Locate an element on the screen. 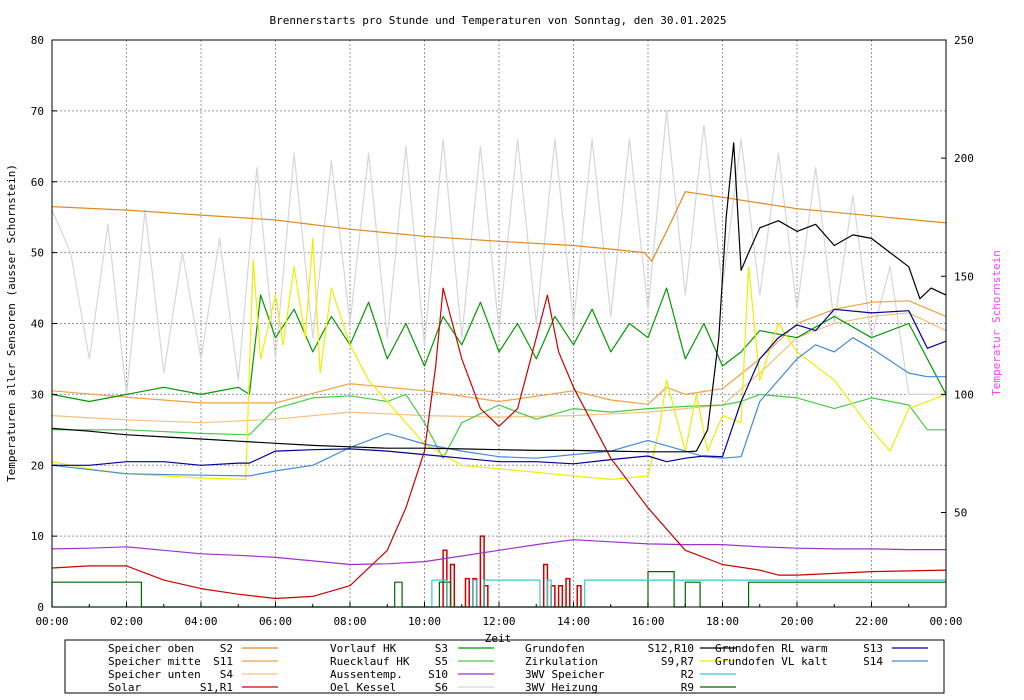  y2-tick-label: 50 is located at coordinates (960, 513).